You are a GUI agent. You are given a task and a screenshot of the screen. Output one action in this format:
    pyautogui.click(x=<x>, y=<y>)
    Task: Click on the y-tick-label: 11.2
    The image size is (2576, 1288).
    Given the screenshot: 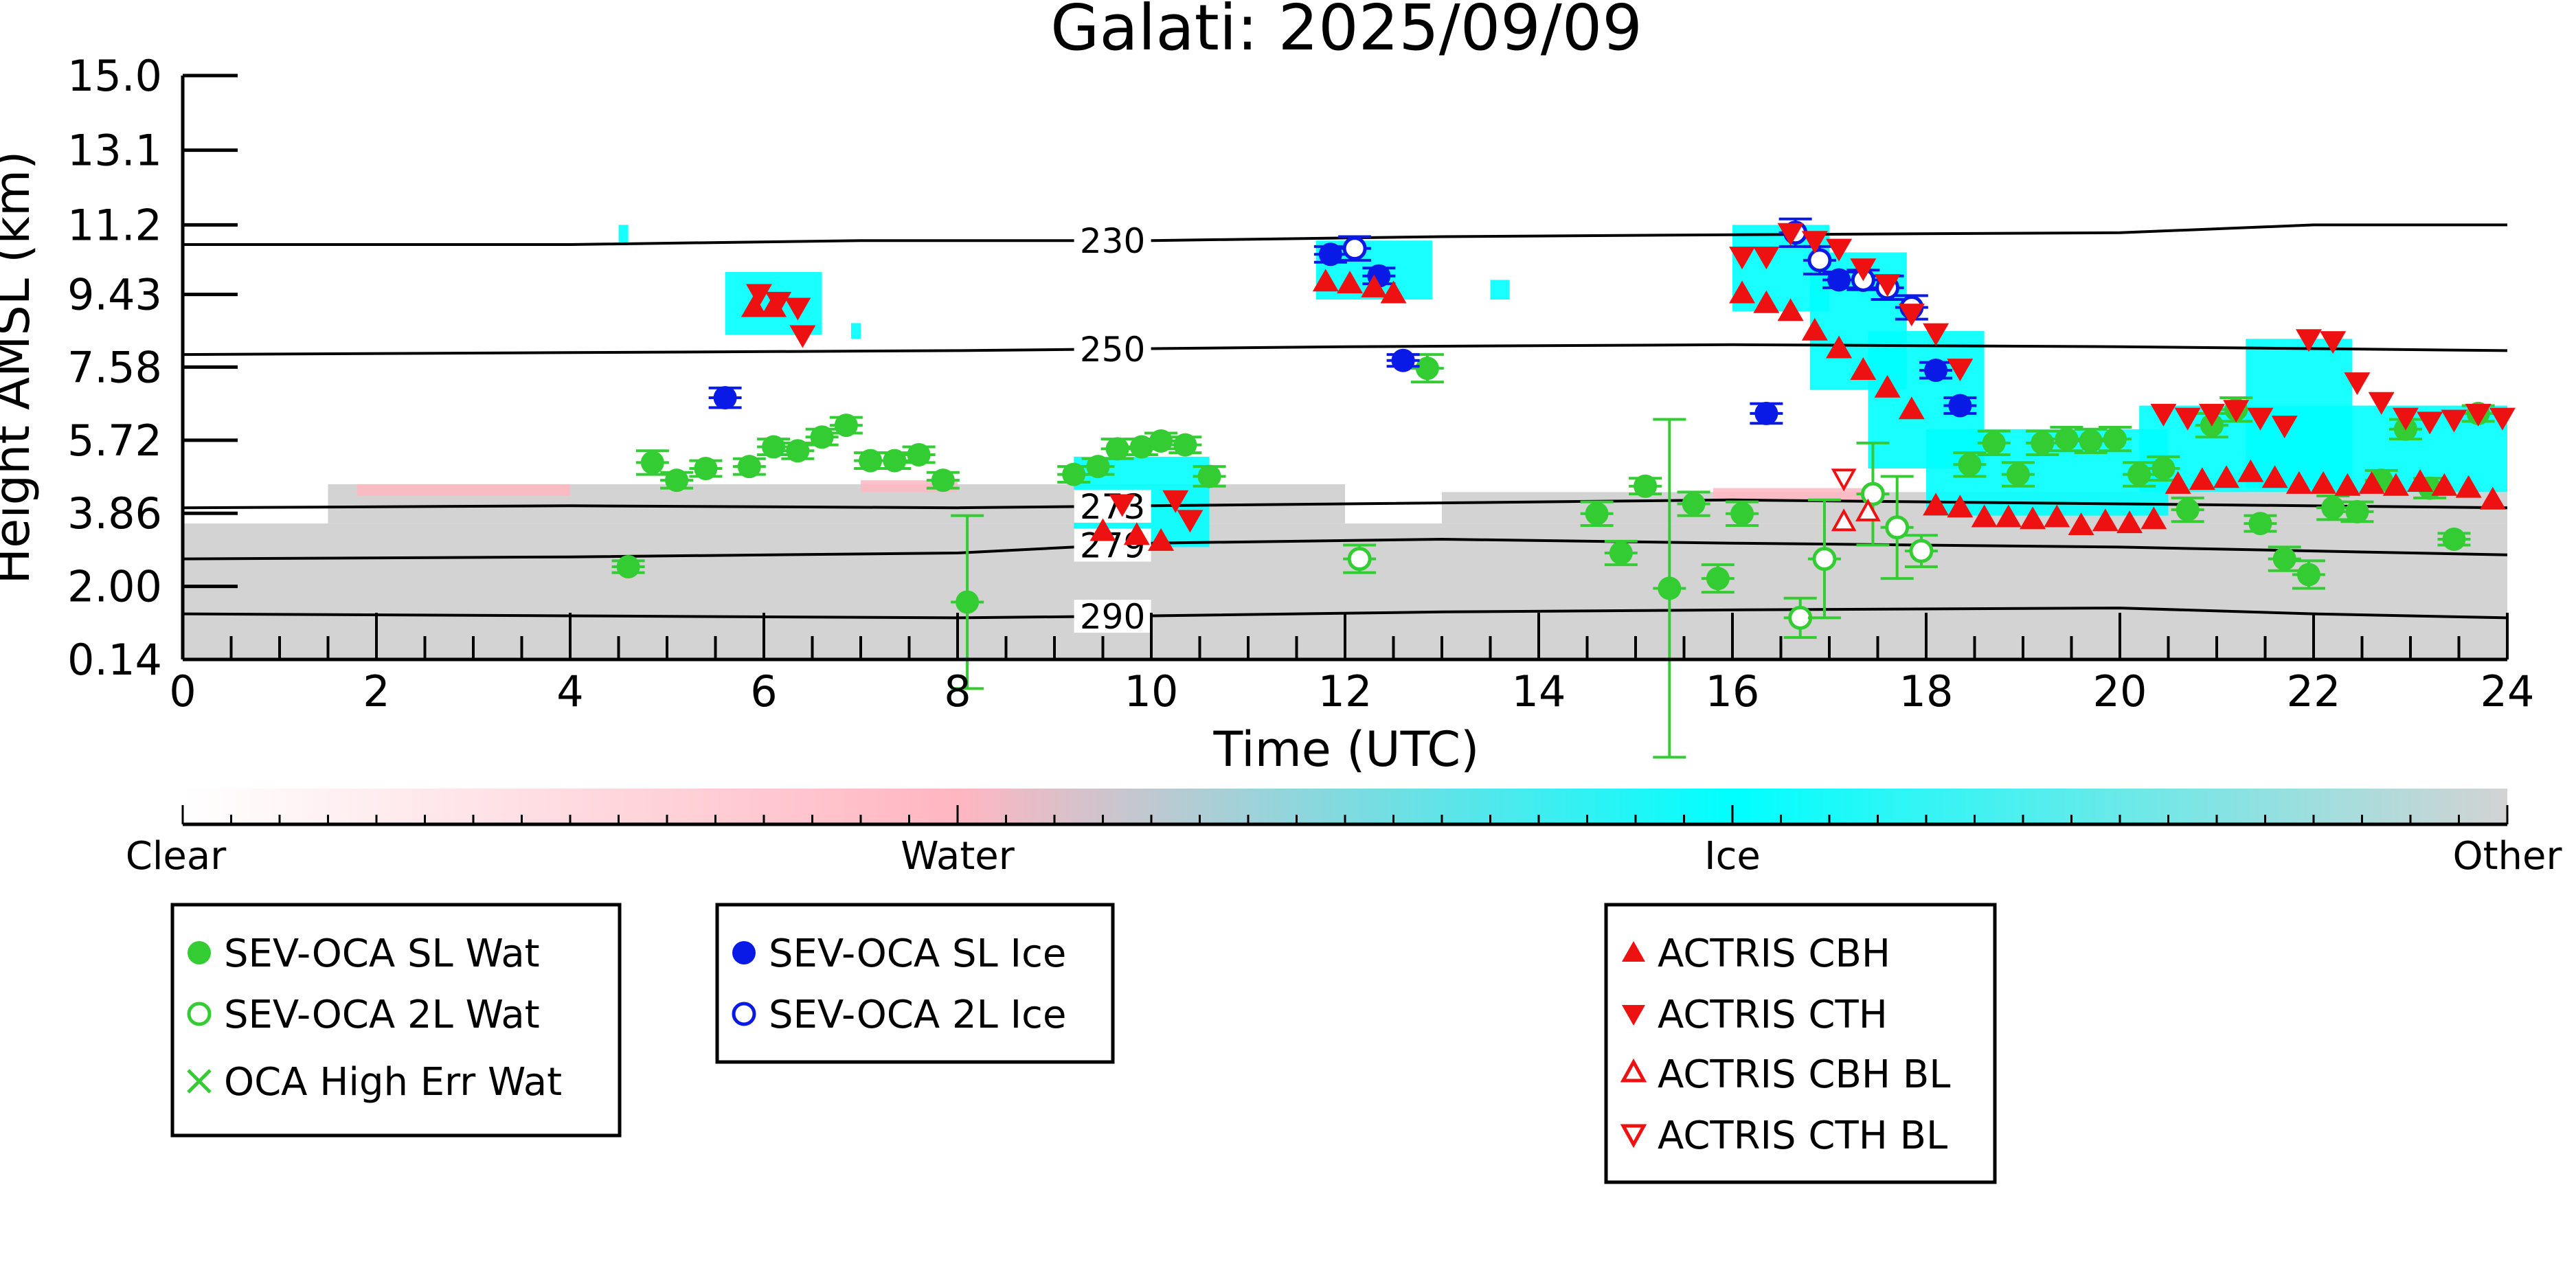 What is the action you would take?
    pyautogui.click(x=114, y=225)
    